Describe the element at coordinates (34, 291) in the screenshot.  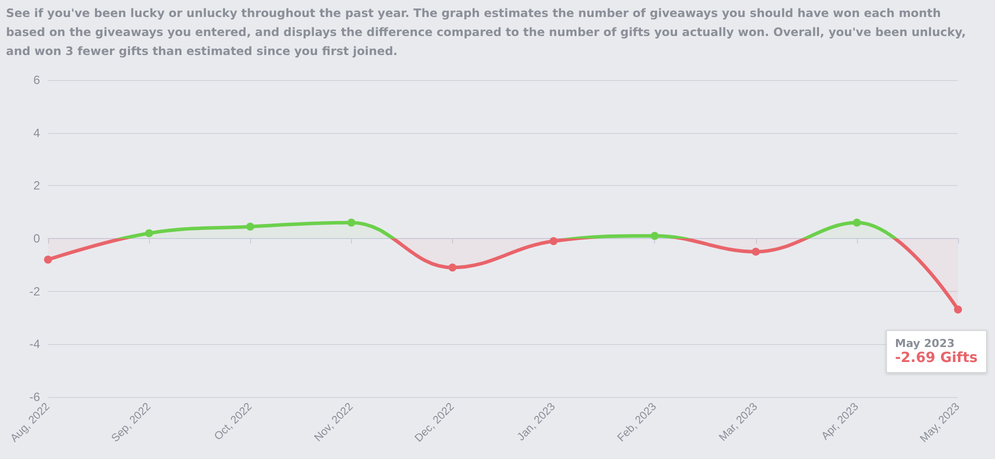
I see `y-tick-label: -2` at that location.